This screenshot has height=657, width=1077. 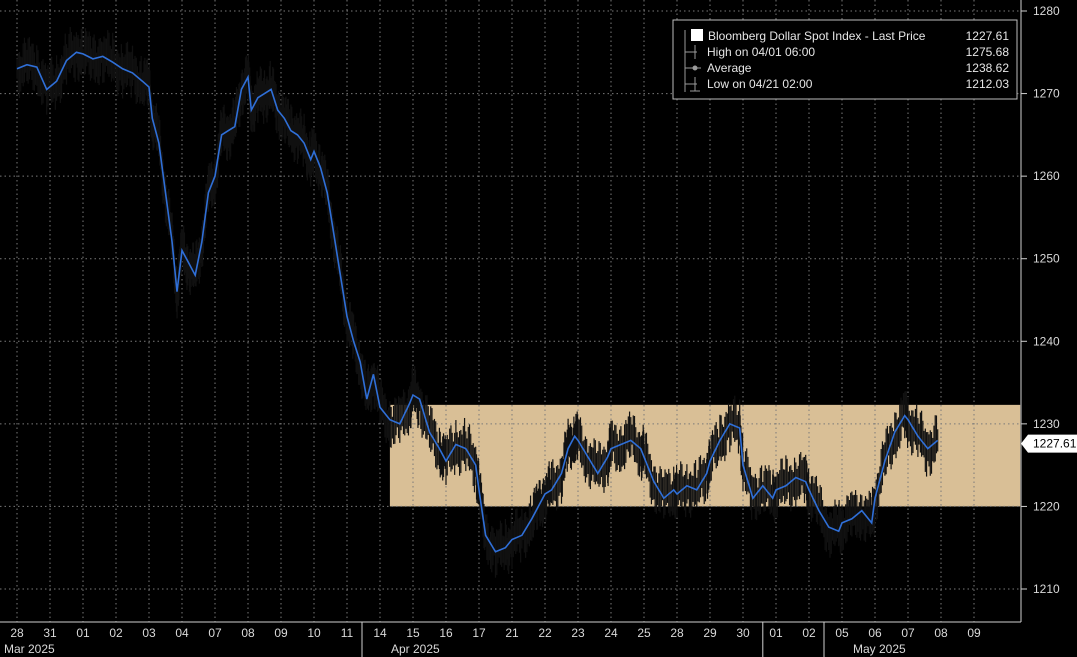 I want to click on legend-box, so click(x=845, y=59).